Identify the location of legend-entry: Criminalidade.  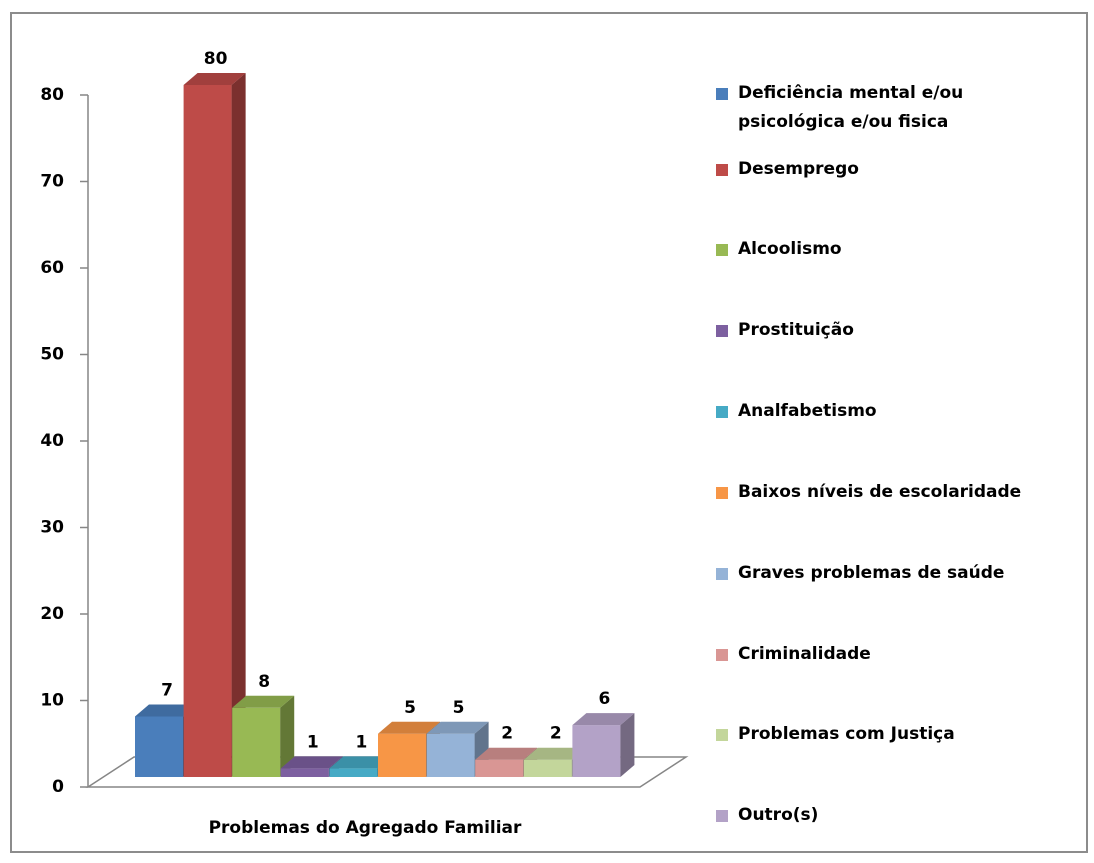
(882, 654).